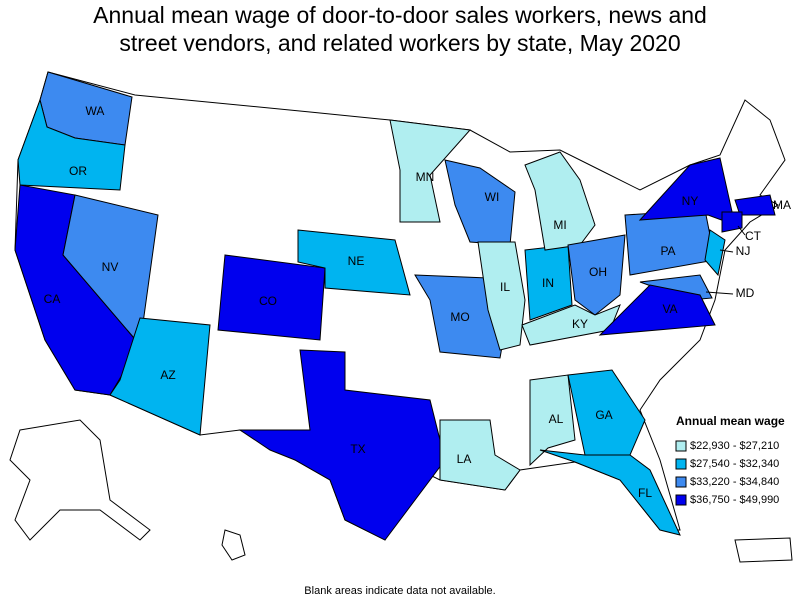 This screenshot has width=800, height=600. I want to click on state-group: MI, so click(560, 201).